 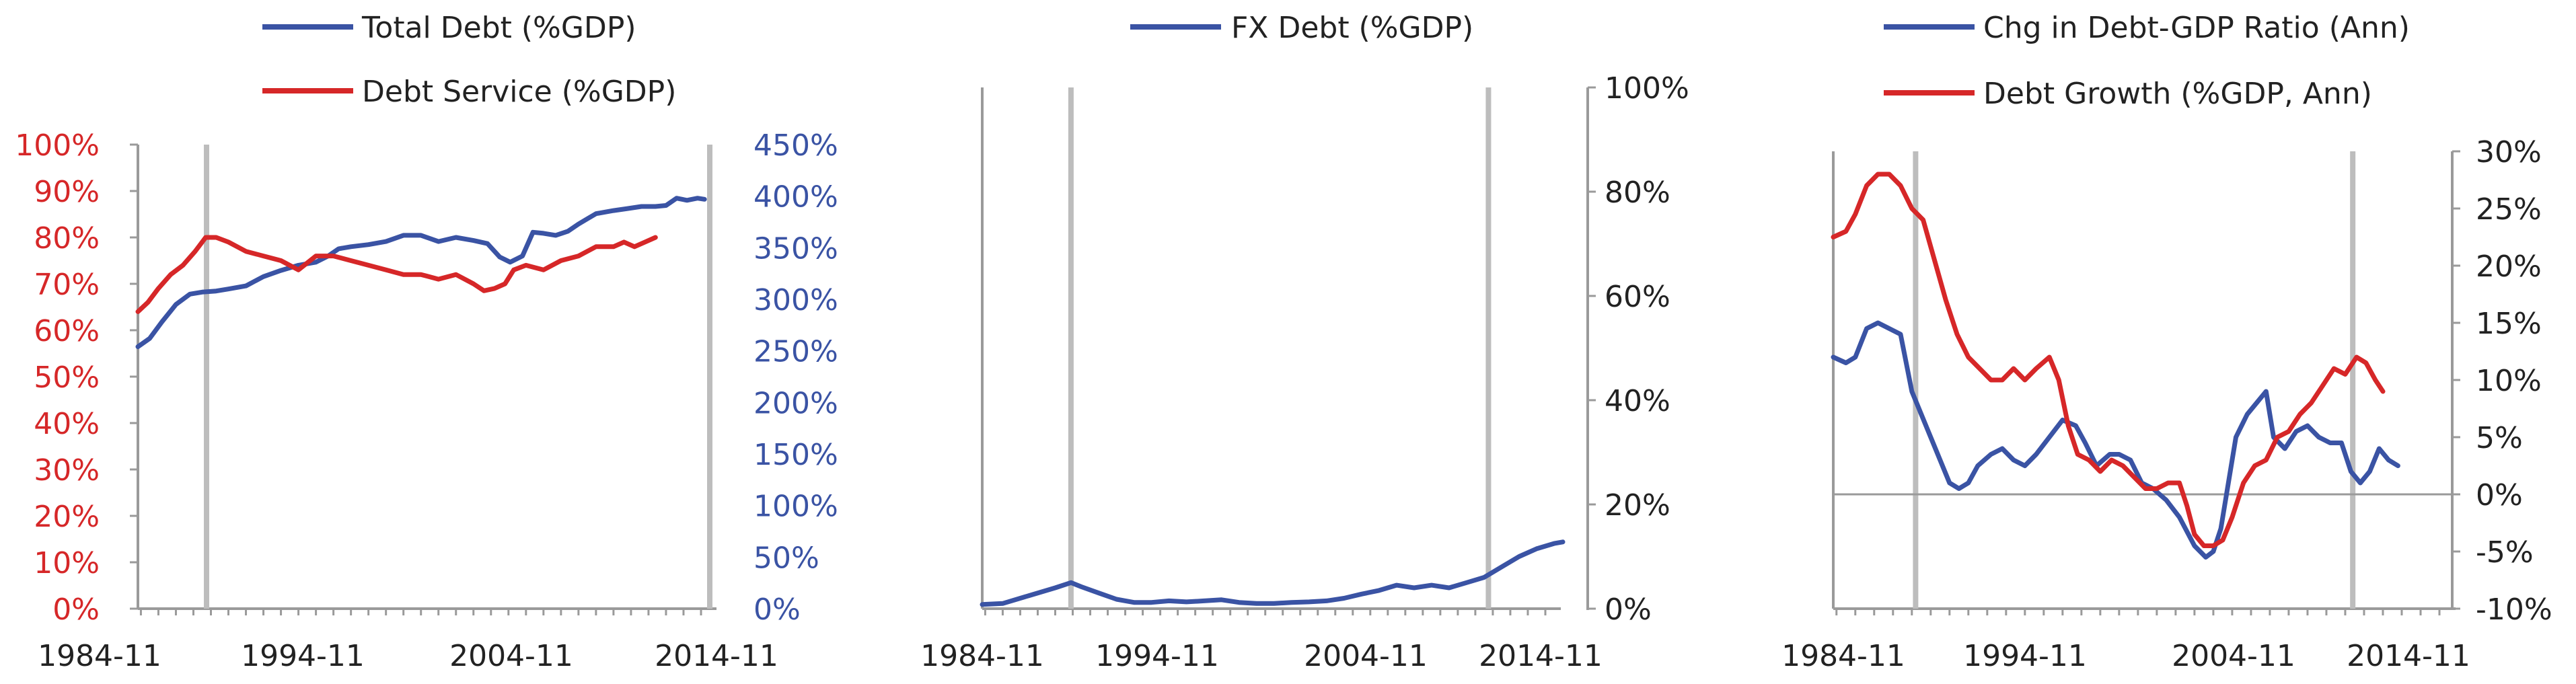 What do you see at coordinates (1352, 28) in the screenshot?
I see `legend-label: FX Debt (%GDP)` at bounding box center [1352, 28].